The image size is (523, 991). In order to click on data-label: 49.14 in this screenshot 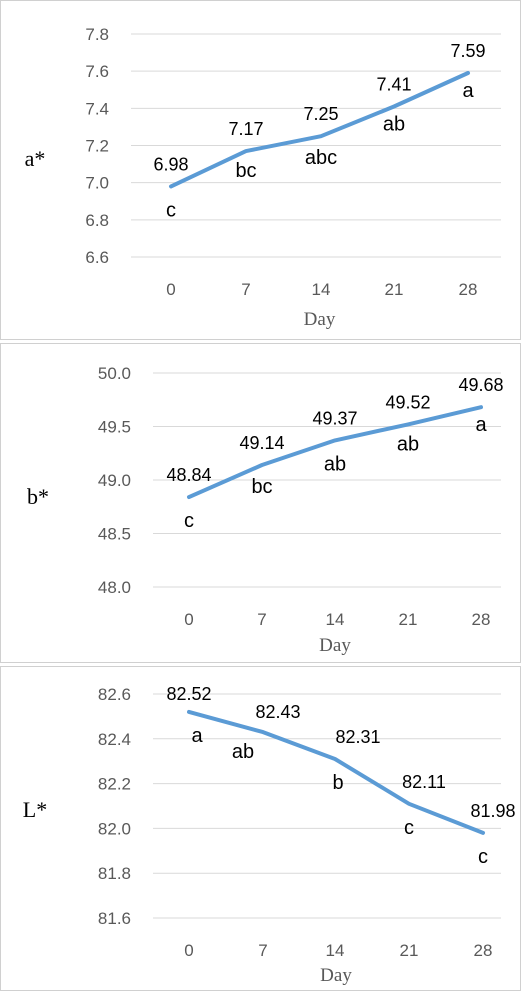, I will do `click(261, 443)`.